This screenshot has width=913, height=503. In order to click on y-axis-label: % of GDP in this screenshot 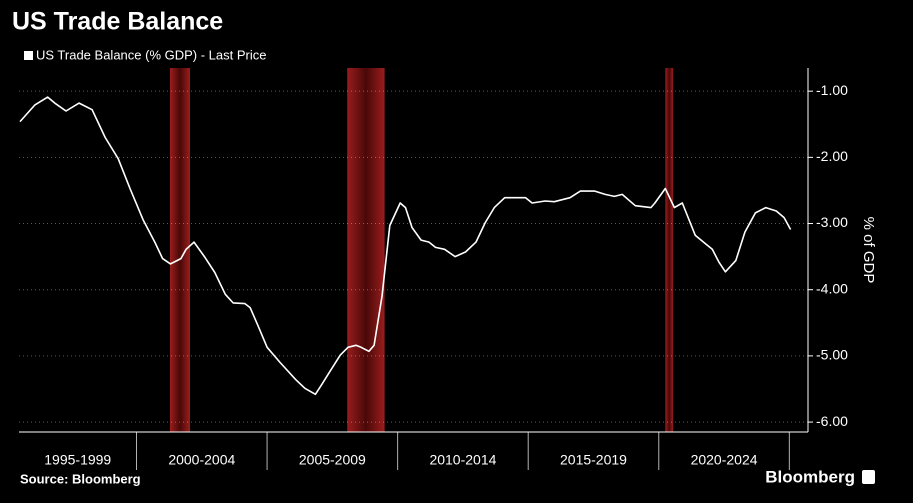, I will do `click(868, 250)`.